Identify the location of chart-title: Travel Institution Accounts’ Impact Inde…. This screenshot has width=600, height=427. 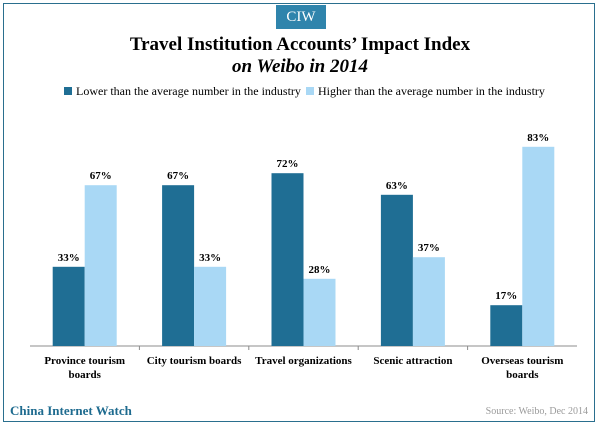
(300, 44).